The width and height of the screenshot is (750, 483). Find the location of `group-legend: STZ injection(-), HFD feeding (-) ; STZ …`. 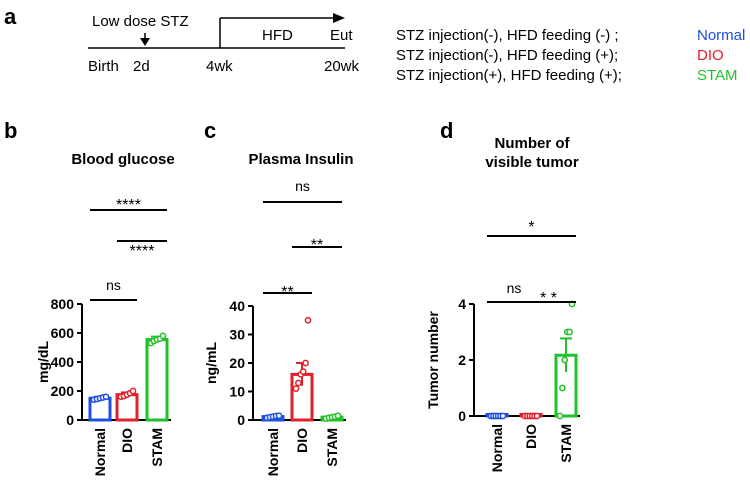

group-legend: STZ injection(-), HFD feeding (-) ; STZ … is located at coordinates (570, 55).